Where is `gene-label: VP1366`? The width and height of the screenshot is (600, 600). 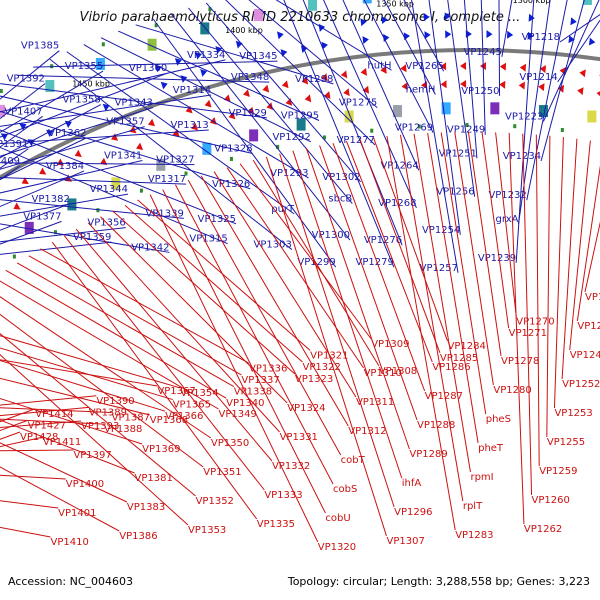
gene-label: VP1366 is located at coordinates (184, 416).